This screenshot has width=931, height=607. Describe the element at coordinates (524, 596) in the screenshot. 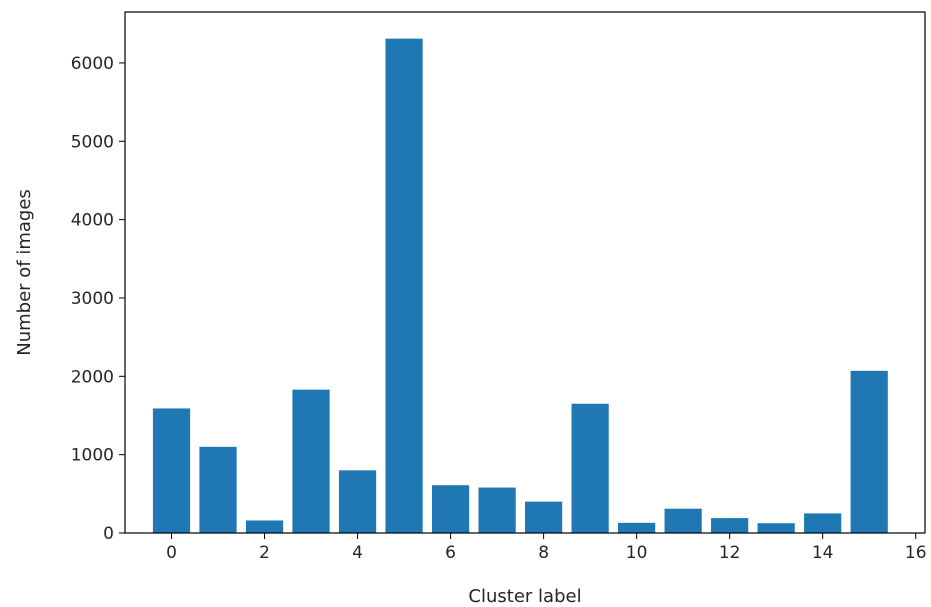

I see `x-axis-label: Cluster label` at that location.